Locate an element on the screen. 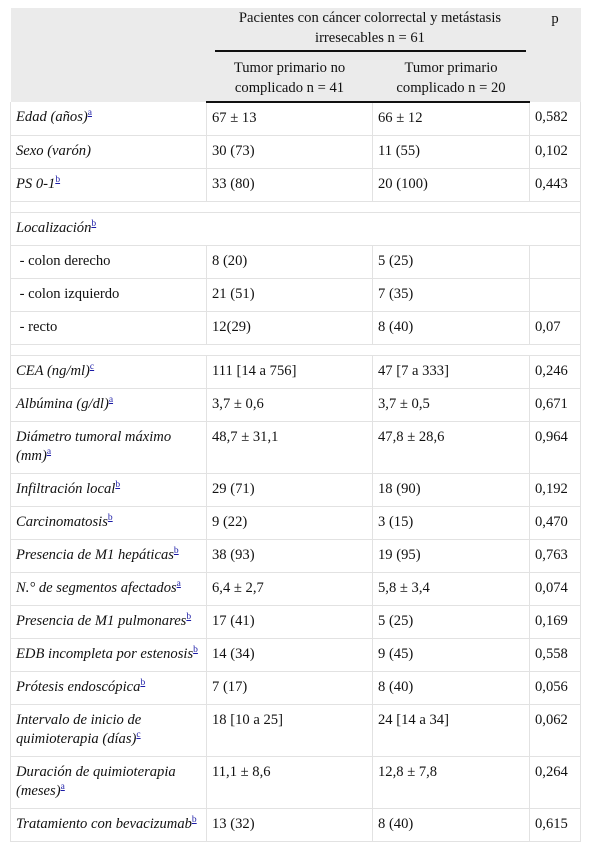  complicated-value-cell: 19 (95) is located at coordinates (451, 556).